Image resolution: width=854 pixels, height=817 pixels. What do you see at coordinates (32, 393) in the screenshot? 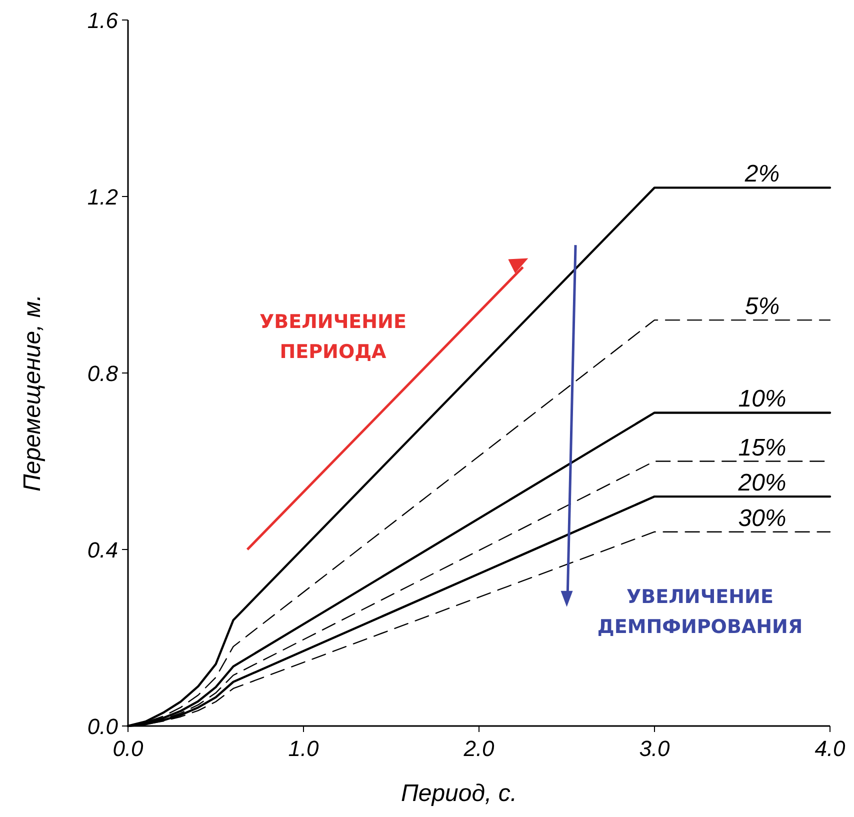
I see `y-axis-title: Перемещение, м.` at bounding box center [32, 393].